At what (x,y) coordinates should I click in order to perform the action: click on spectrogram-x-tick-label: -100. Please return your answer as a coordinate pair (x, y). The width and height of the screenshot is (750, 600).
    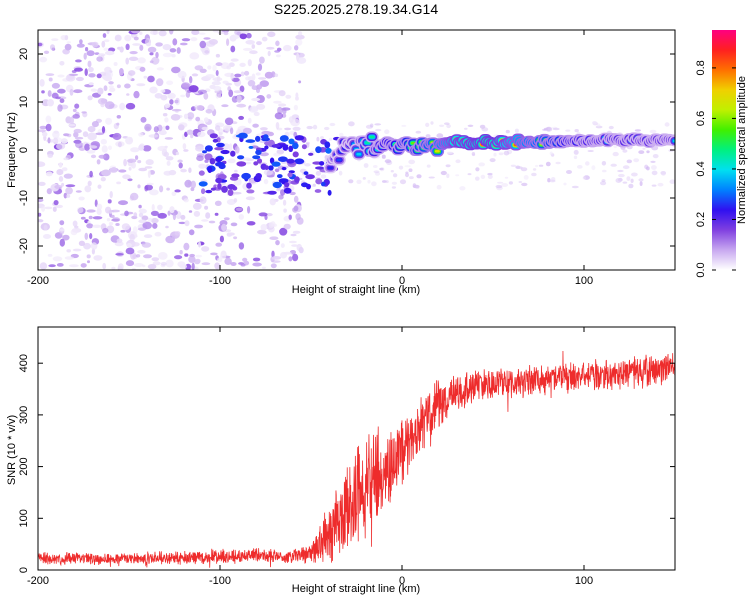
    Looking at the image, I should click on (220, 281).